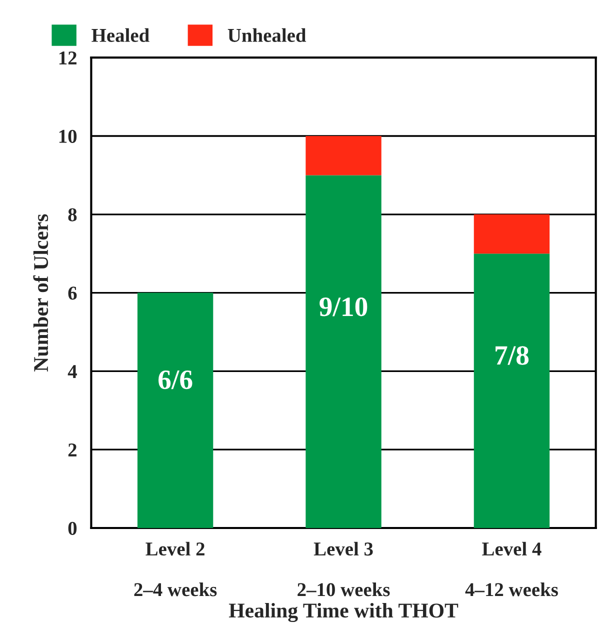  Describe the element at coordinates (512, 355) in the screenshot. I see `annotation: 7/8` at that location.